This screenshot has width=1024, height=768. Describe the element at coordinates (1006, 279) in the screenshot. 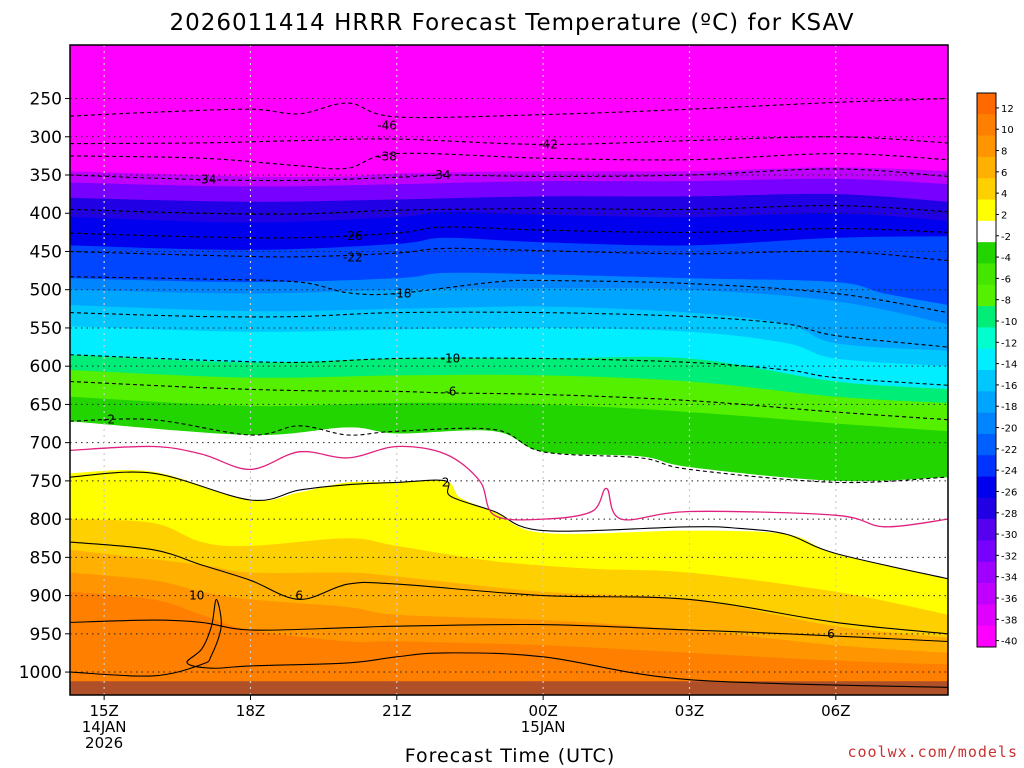

I see `colorbar-label: -6` at that location.